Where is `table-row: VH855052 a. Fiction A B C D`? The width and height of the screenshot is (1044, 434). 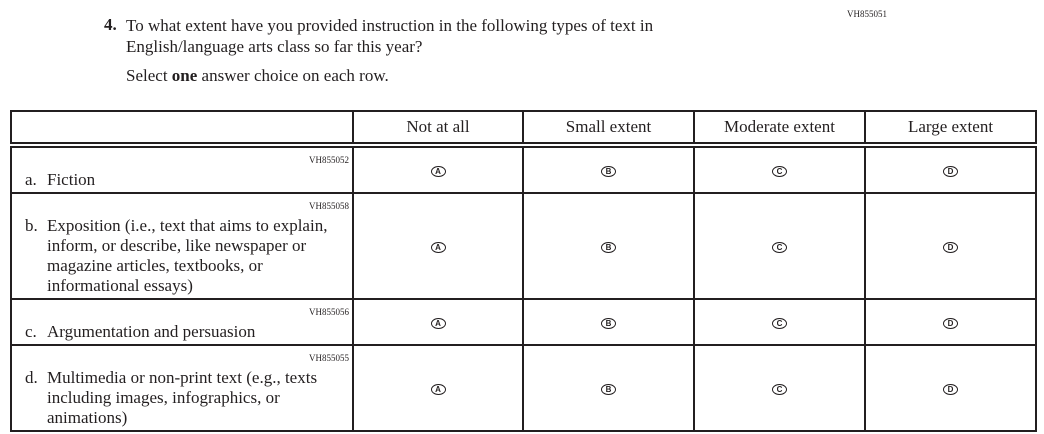 table-row: VH855052 a. Fiction A B C D is located at coordinates (523, 169).